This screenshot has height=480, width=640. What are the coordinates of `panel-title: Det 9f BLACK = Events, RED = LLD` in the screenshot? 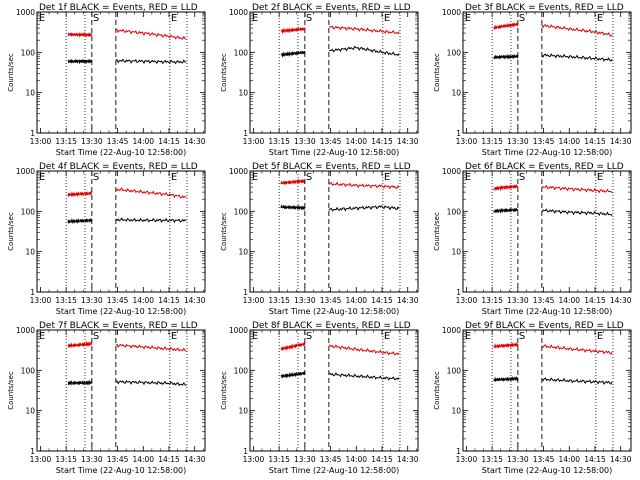 It's located at (544, 326).